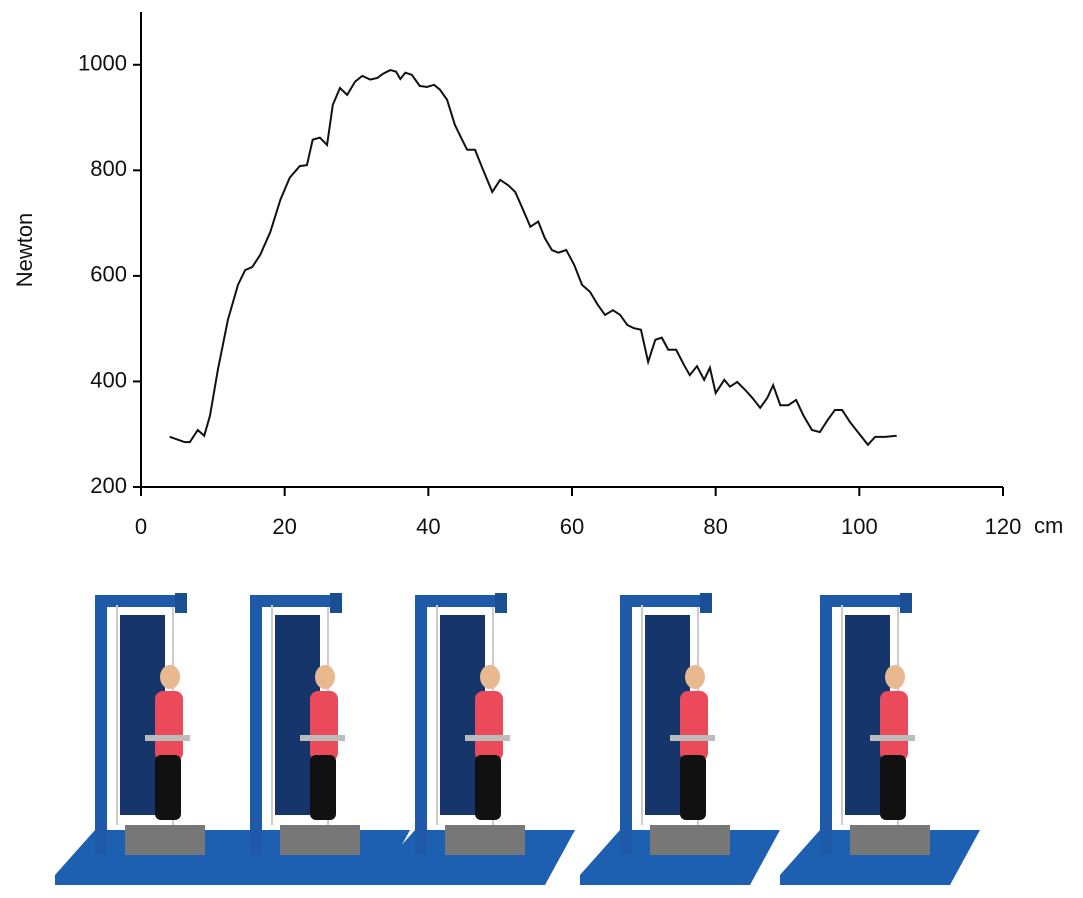 The width and height of the screenshot is (1083, 898). I want to click on x-tick-label: 20, so click(284, 526).